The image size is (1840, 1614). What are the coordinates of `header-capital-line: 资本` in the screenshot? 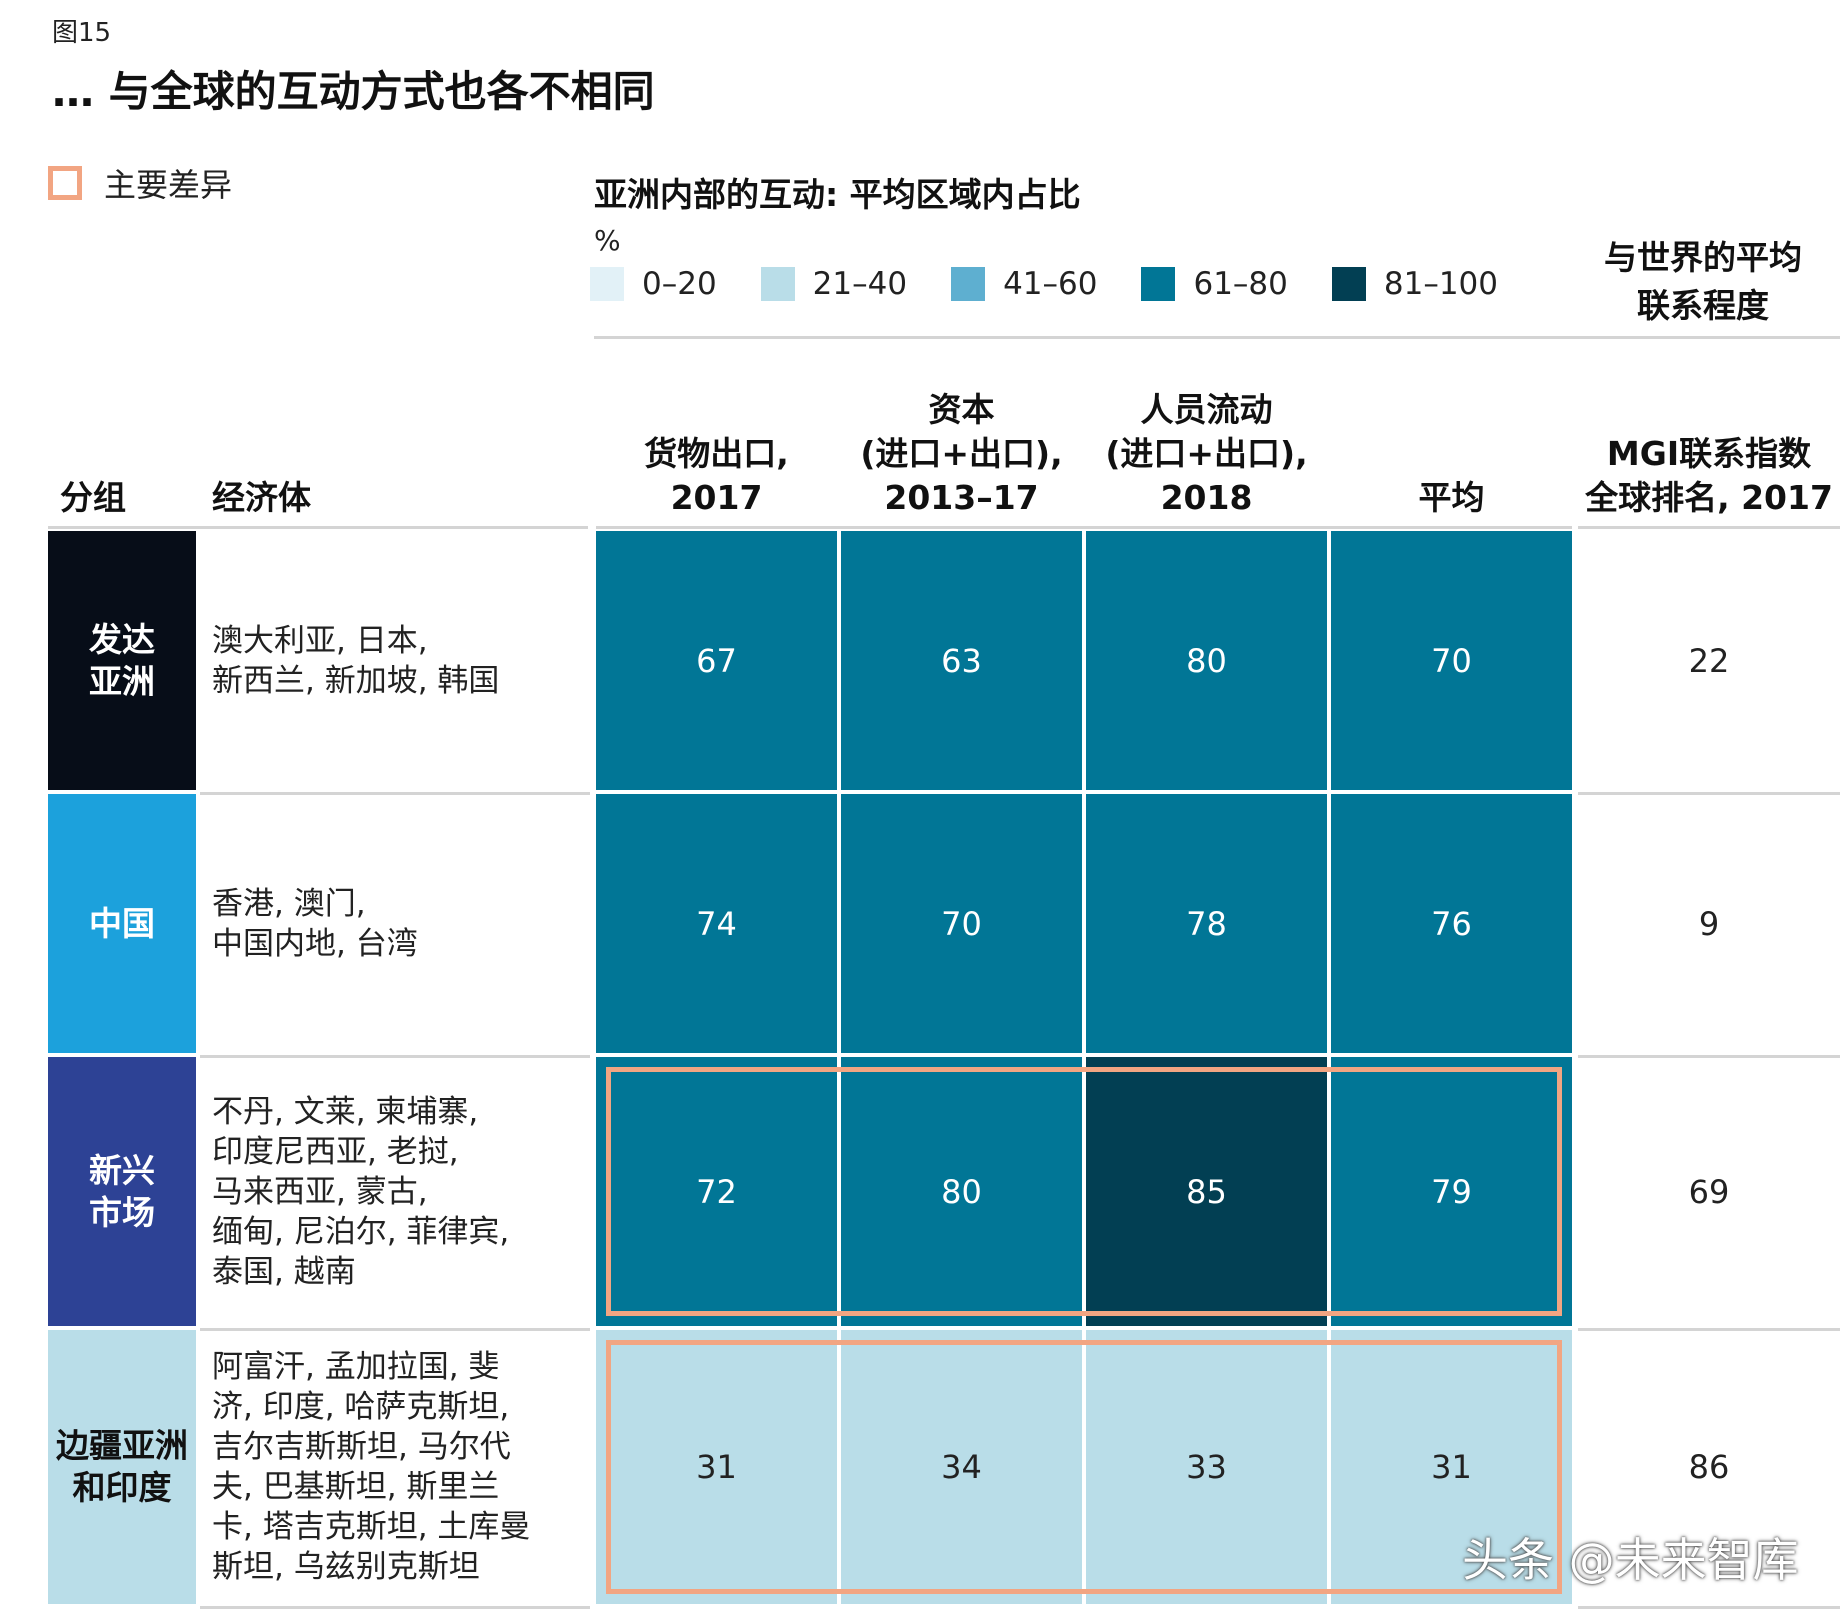 It's located at (961, 409).